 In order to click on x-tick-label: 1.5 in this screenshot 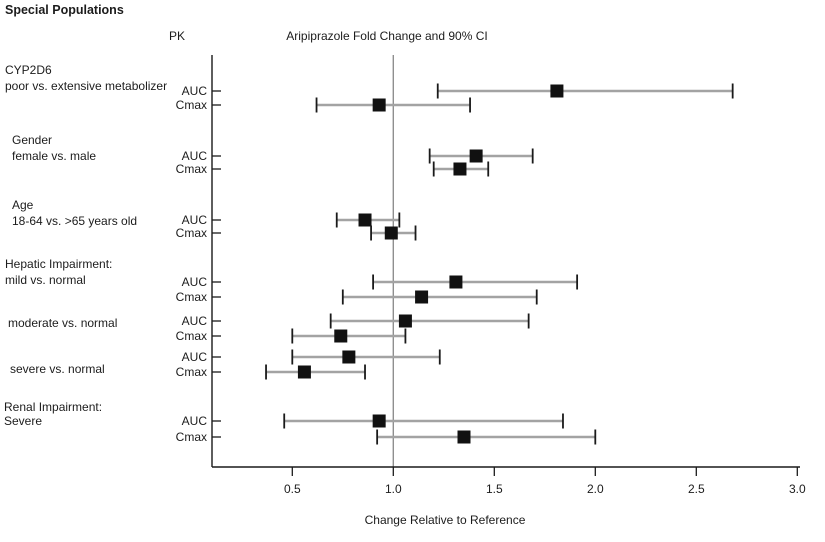, I will do `click(494, 489)`.